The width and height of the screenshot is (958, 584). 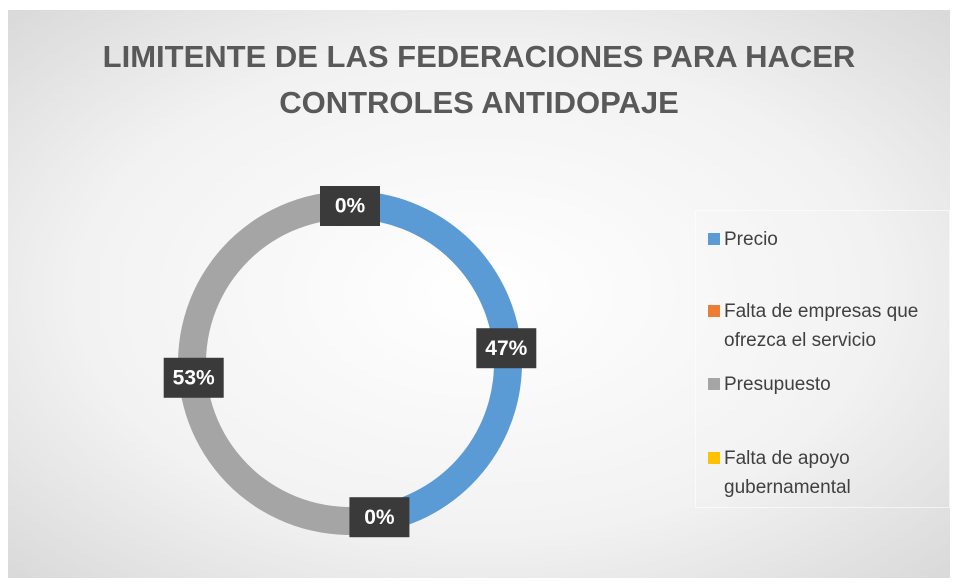 I want to click on data-label: 47%, so click(x=506, y=348).